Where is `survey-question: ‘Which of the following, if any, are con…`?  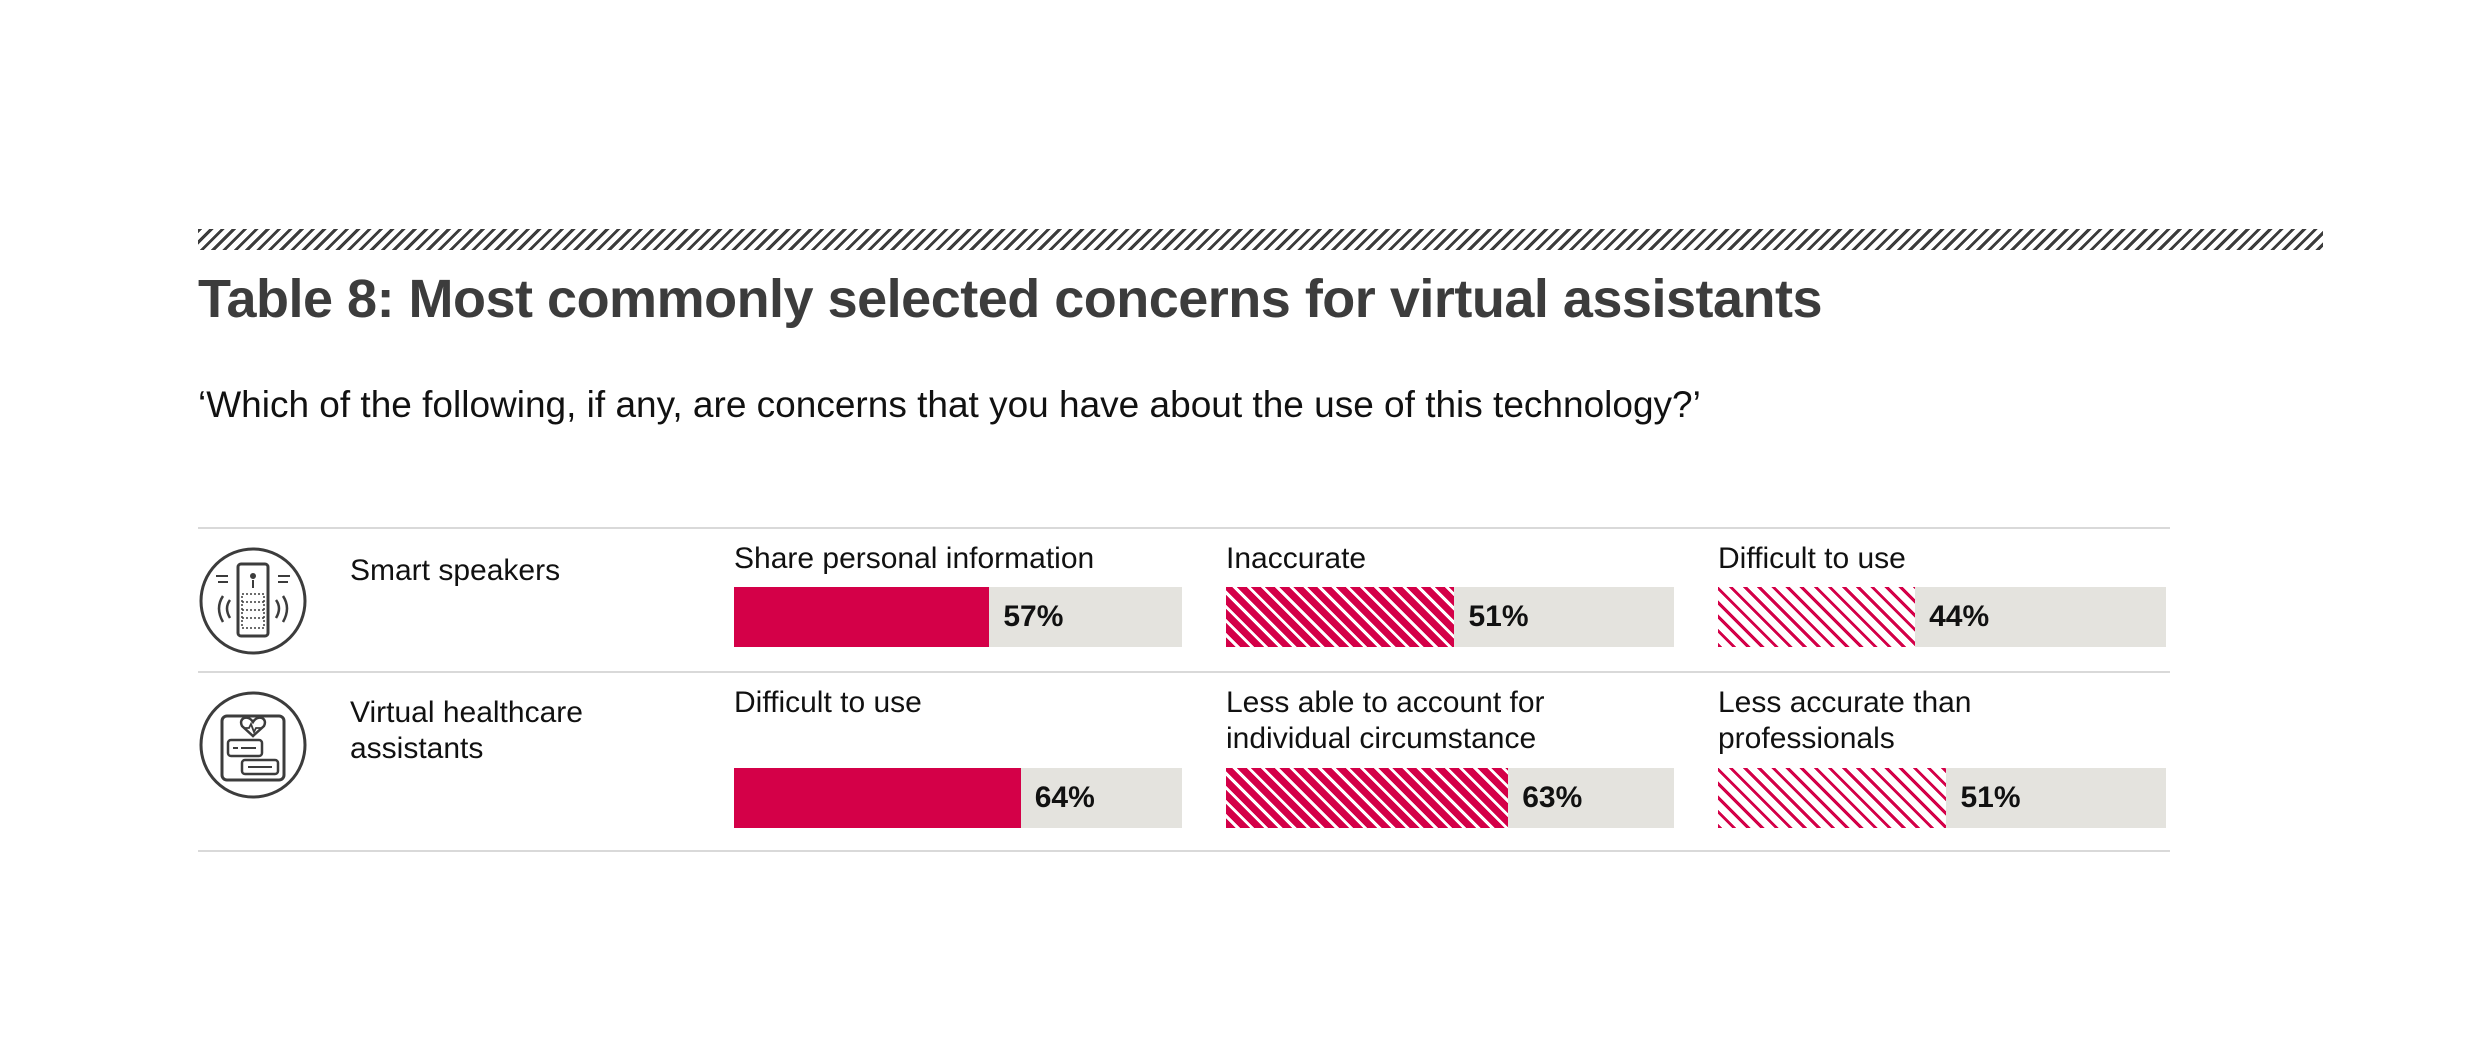
survey-question: ‘Which of the following, if any, are con… is located at coordinates (949, 404).